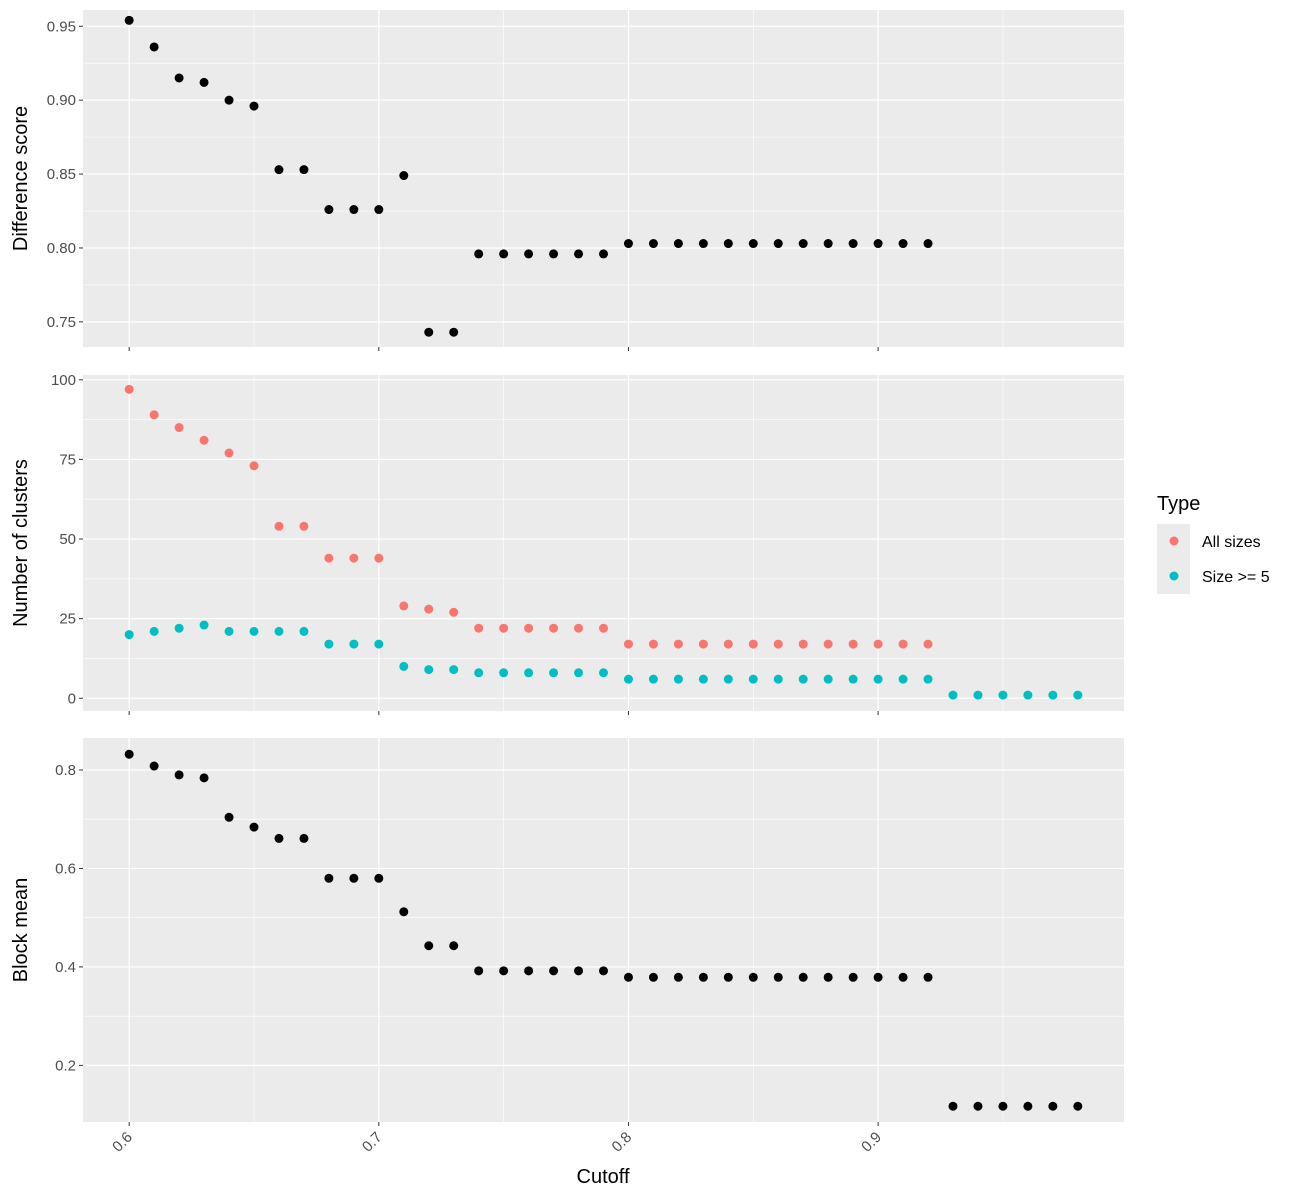  Describe the element at coordinates (61, 100) in the screenshot. I see `y-tick-label: 0.90` at that location.